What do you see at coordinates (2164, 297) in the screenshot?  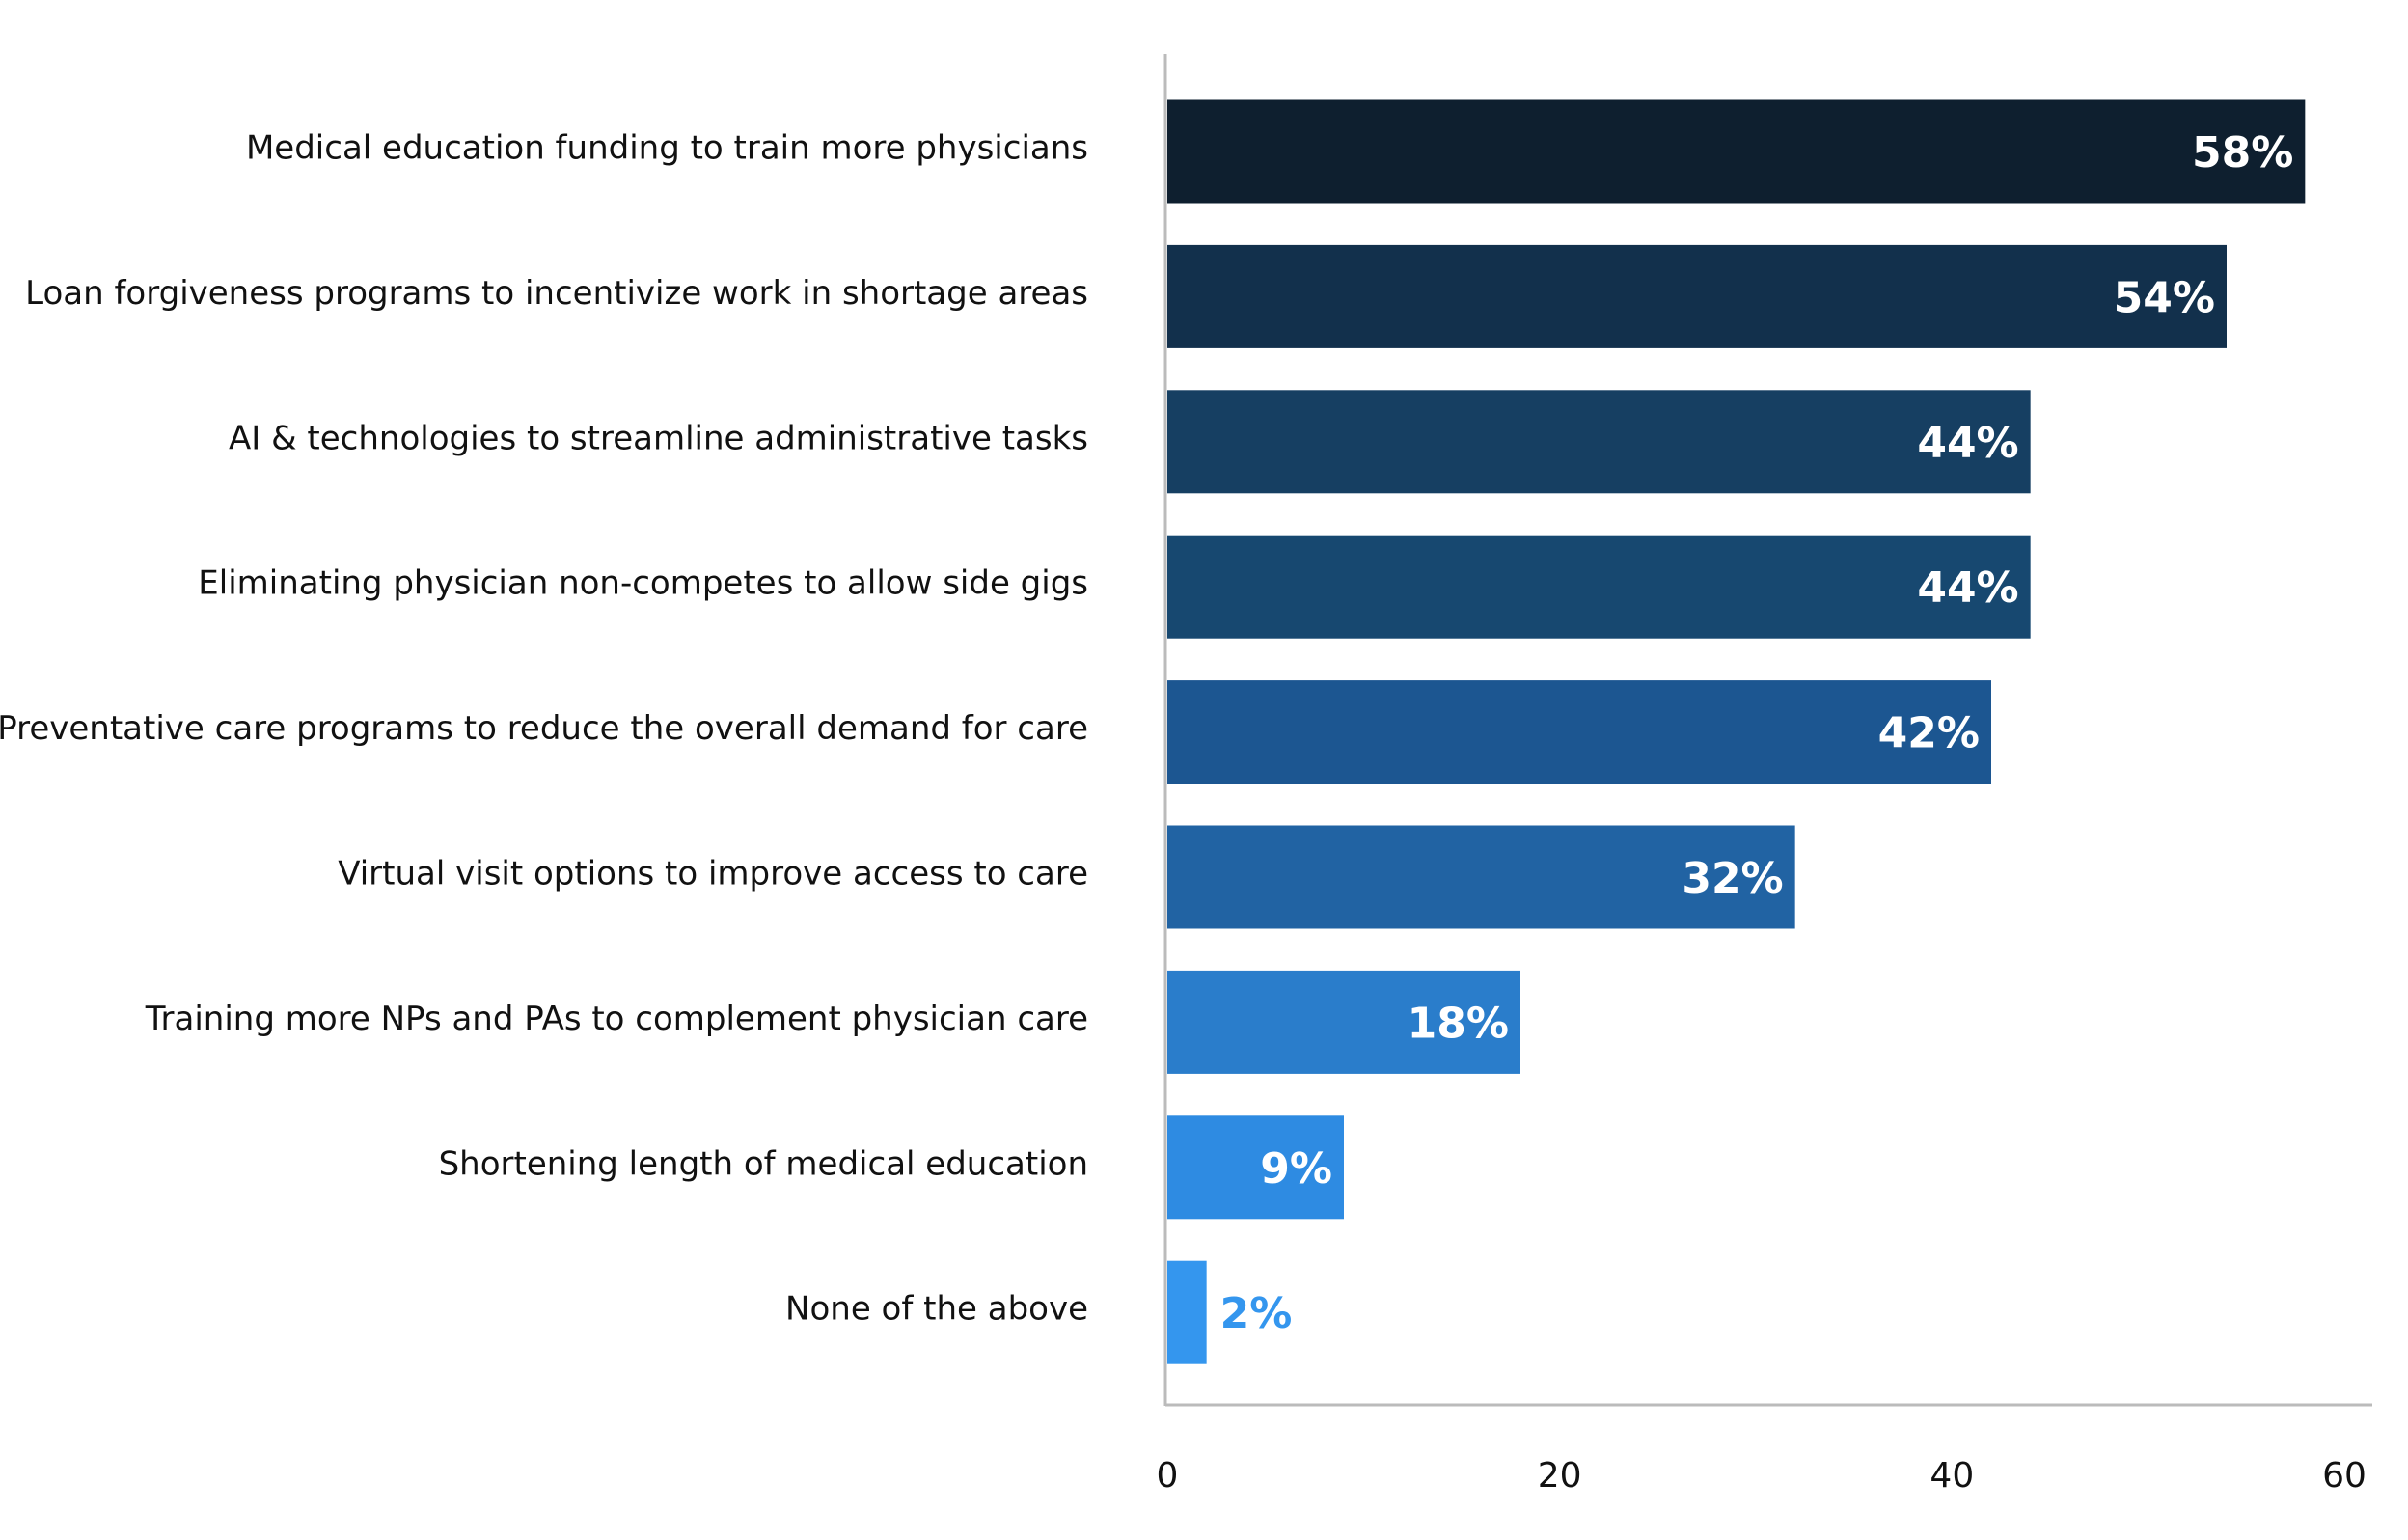 I see `value-label: 54%` at bounding box center [2164, 297].